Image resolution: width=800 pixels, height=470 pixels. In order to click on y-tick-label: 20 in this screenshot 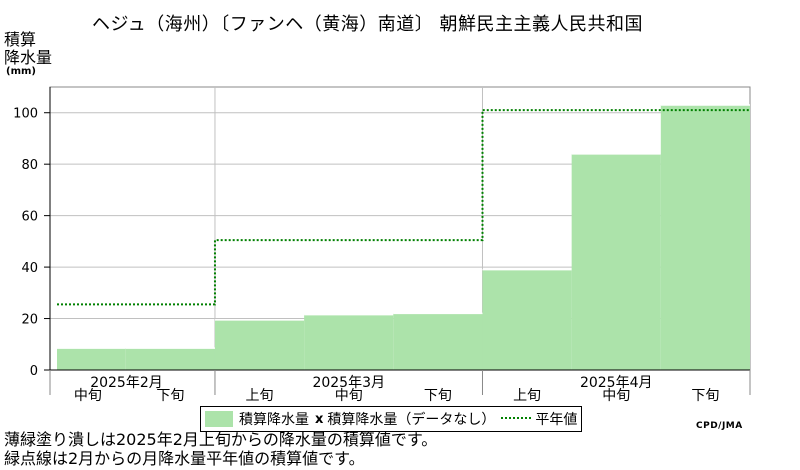, I will do `click(29, 320)`.